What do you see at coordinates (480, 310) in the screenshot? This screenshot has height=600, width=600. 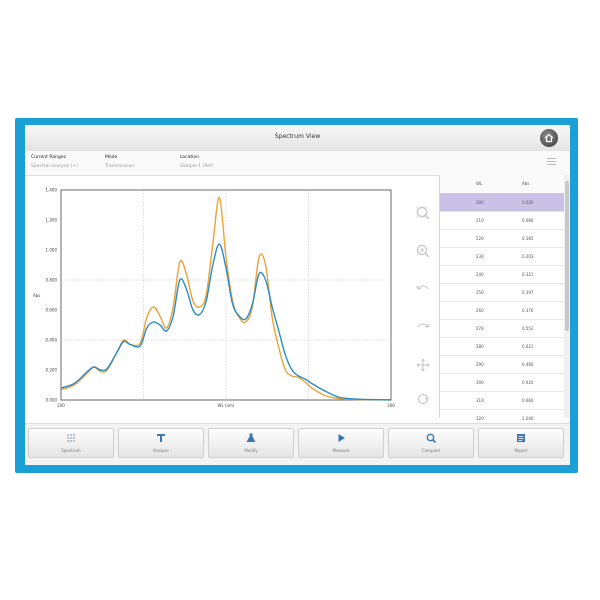 I see `cell-wl: 260` at bounding box center [480, 310].